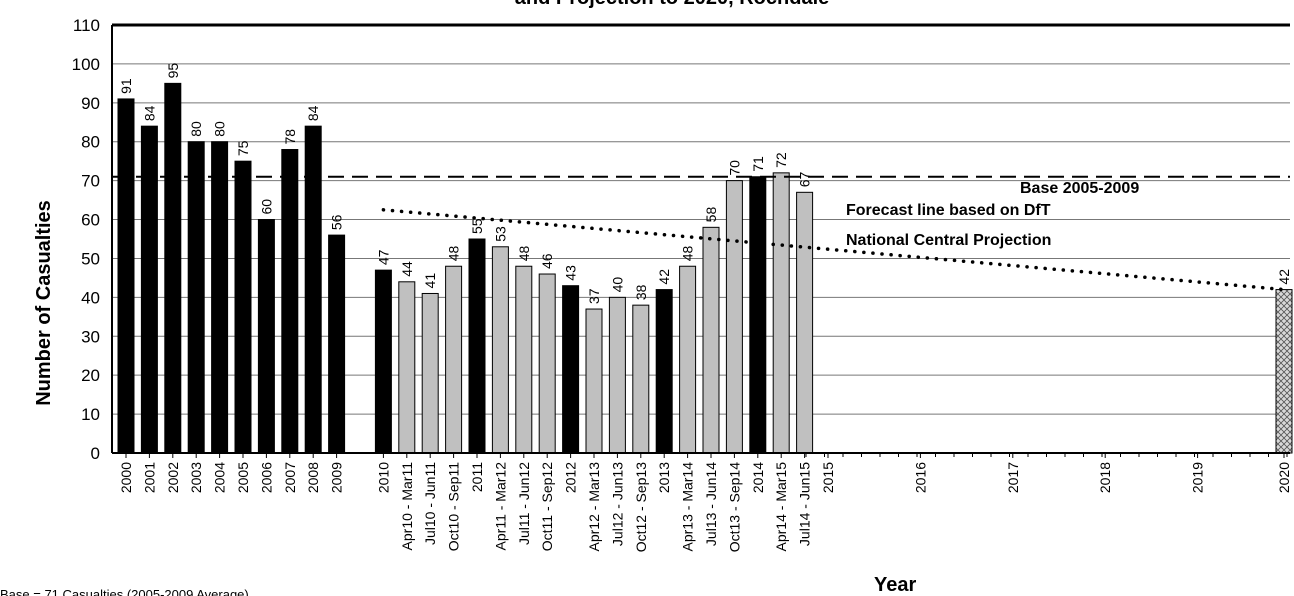 The width and height of the screenshot is (1294, 596). Describe the element at coordinates (477, 477) in the screenshot. I see `category-label: 2011` at that location.